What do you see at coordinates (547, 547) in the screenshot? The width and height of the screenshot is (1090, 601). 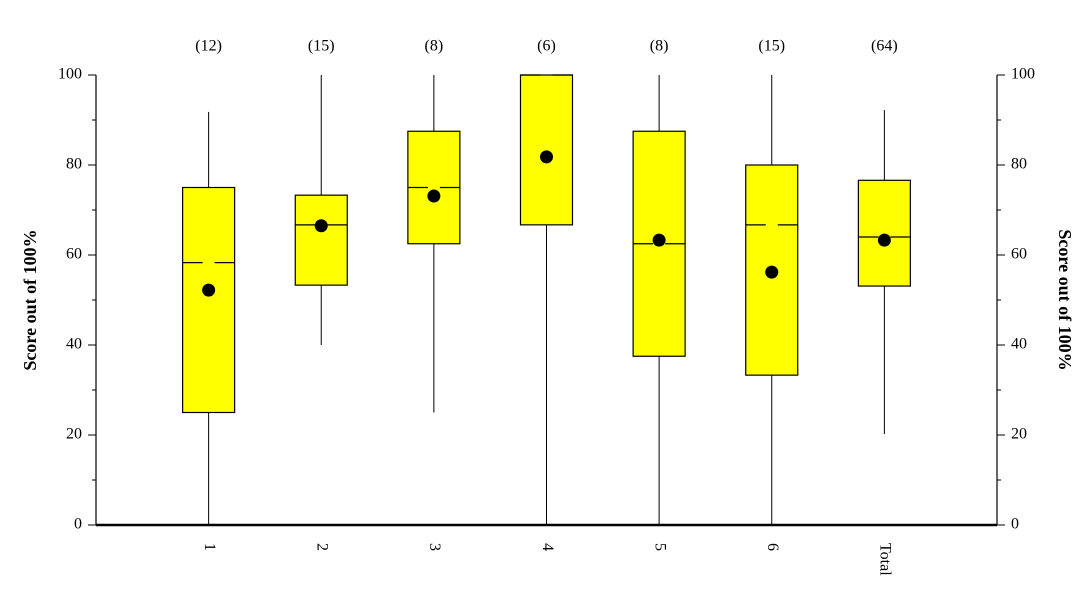 I see `x-tick-label: 4` at bounding box center [547, 547].